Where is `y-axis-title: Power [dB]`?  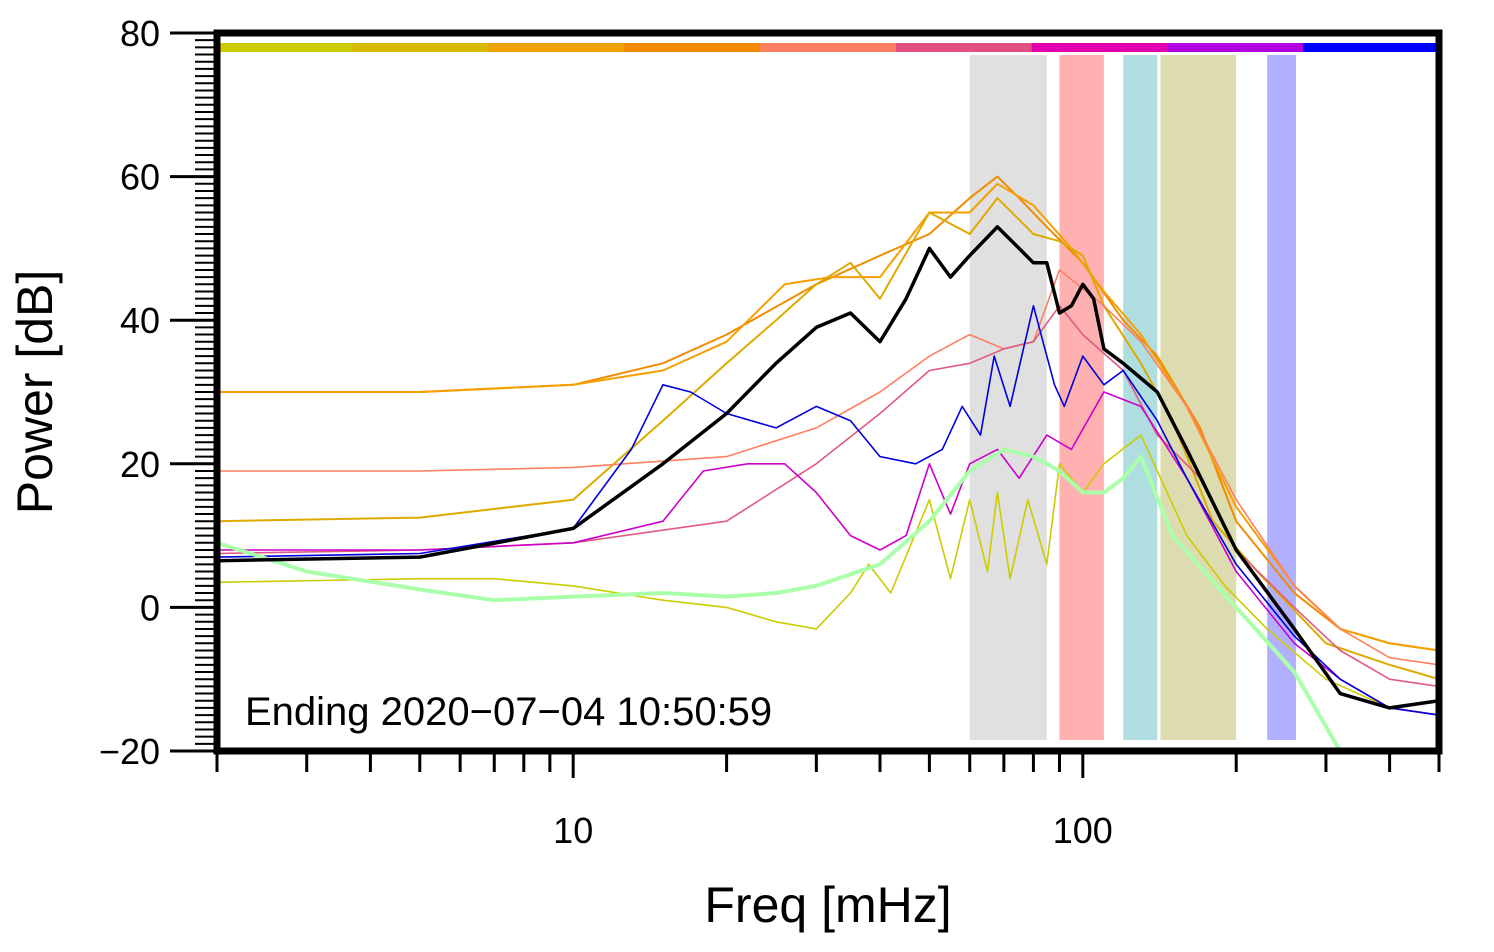 y-axis-title: Power [dB] is located at coordinates (35, 392).